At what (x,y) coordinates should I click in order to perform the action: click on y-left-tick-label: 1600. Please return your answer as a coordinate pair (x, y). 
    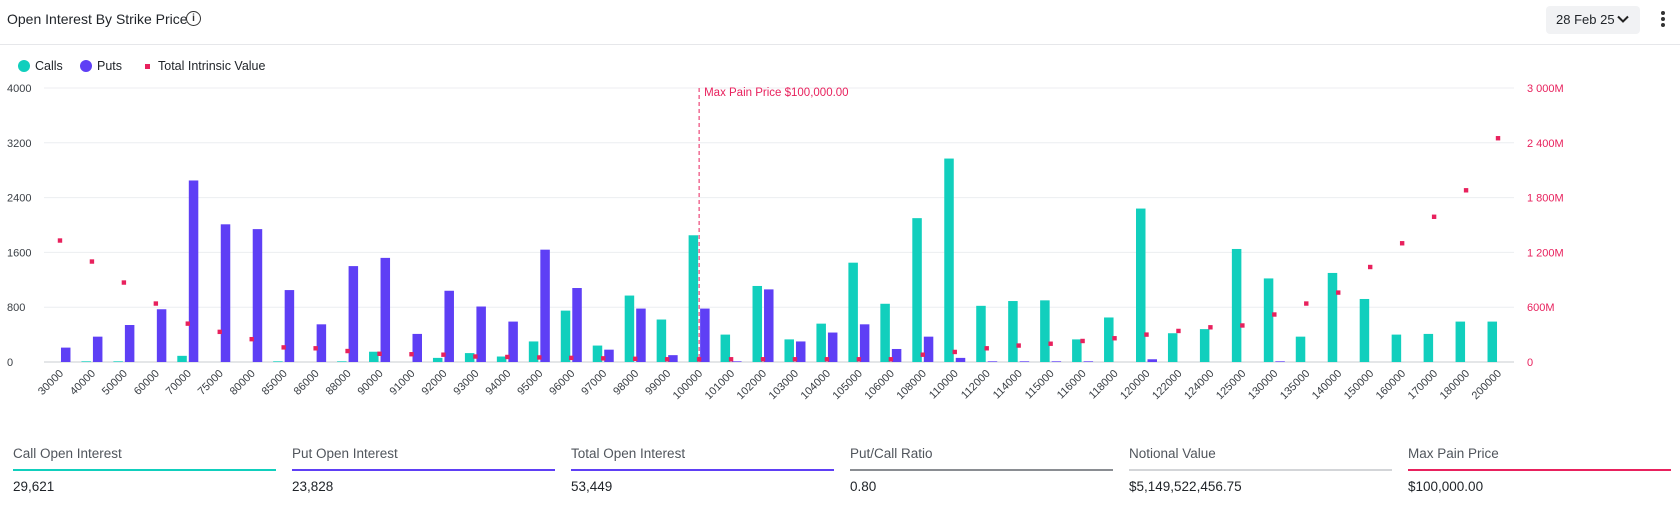
    Looking at the image, I should click on (19, 253).